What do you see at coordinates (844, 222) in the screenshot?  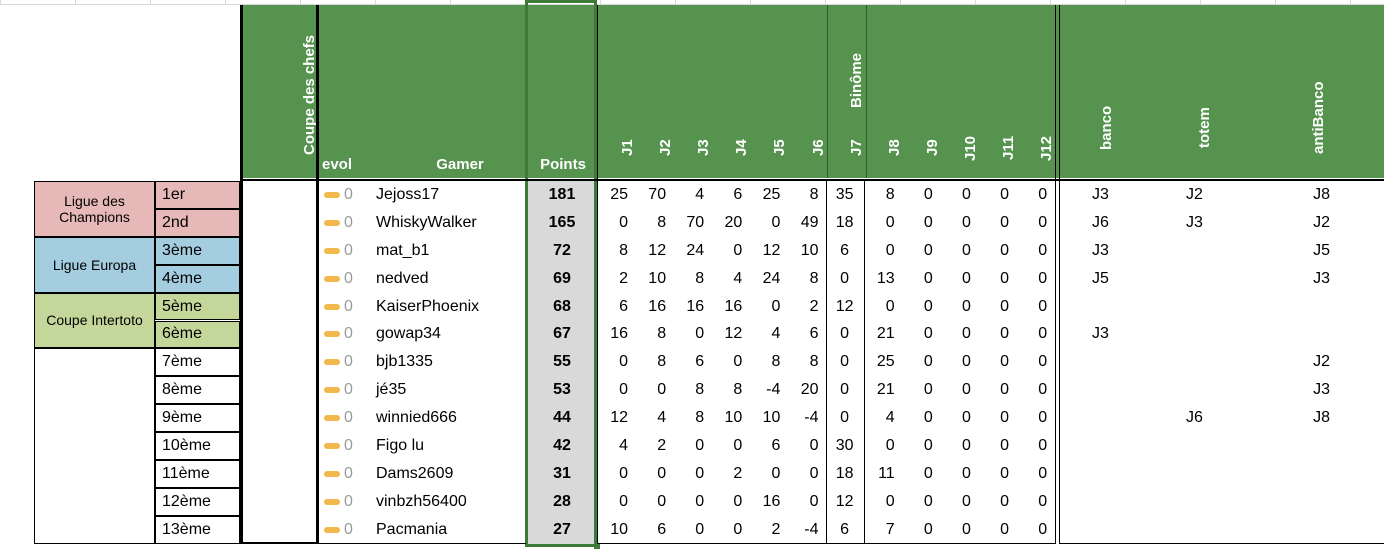 I see `round-score: 18` at bounding box center [844, 222].